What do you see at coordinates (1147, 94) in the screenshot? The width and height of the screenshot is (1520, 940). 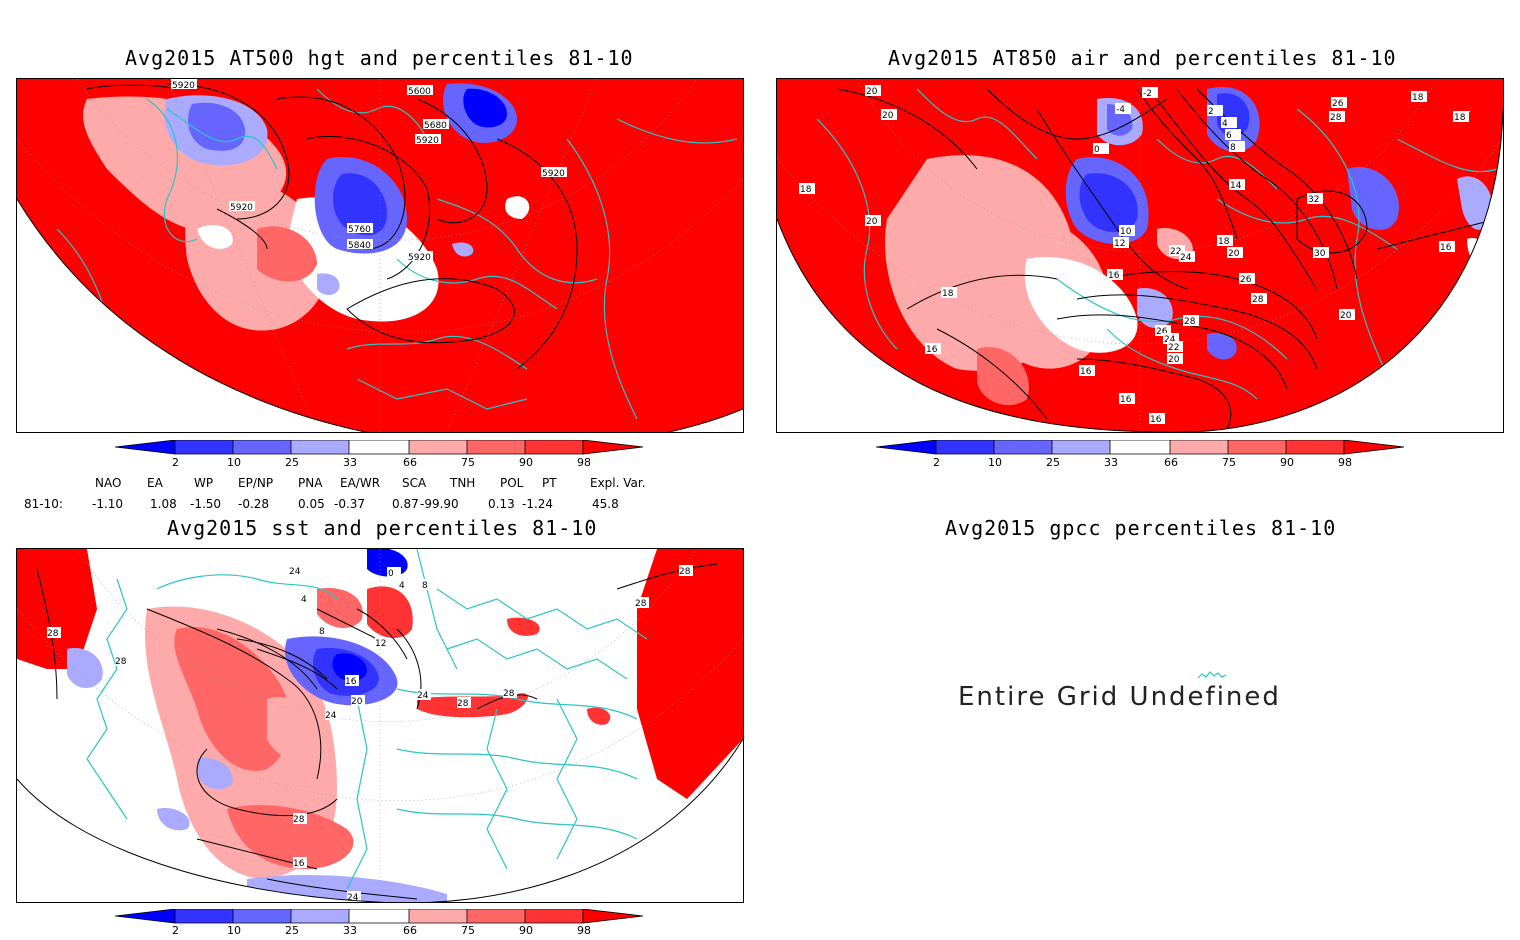 I see `air-contour-label: -2` at bounding box center [1147, 94].